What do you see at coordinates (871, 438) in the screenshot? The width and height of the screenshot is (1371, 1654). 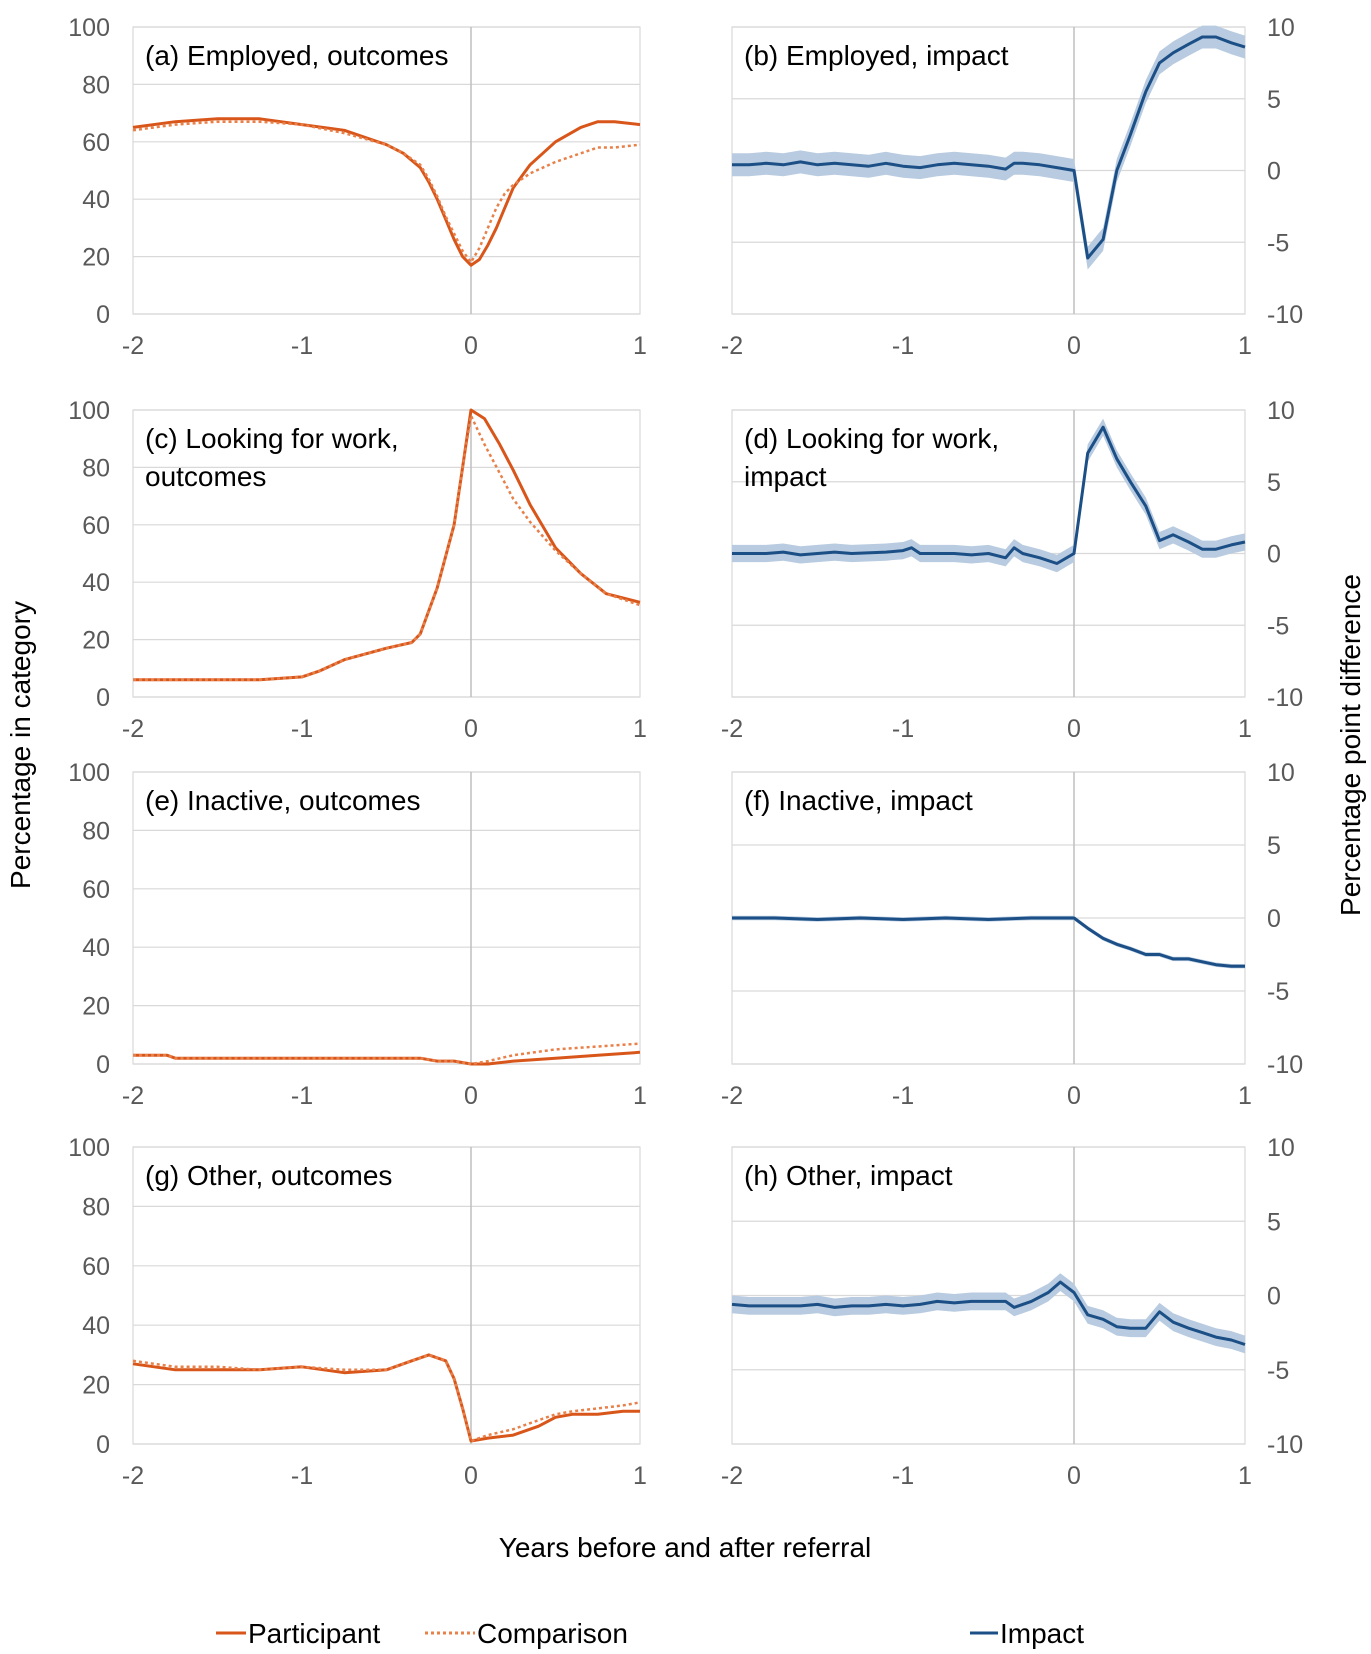 I see `panel-title: (d) Looking for work,` at bounding box center [871, 438].